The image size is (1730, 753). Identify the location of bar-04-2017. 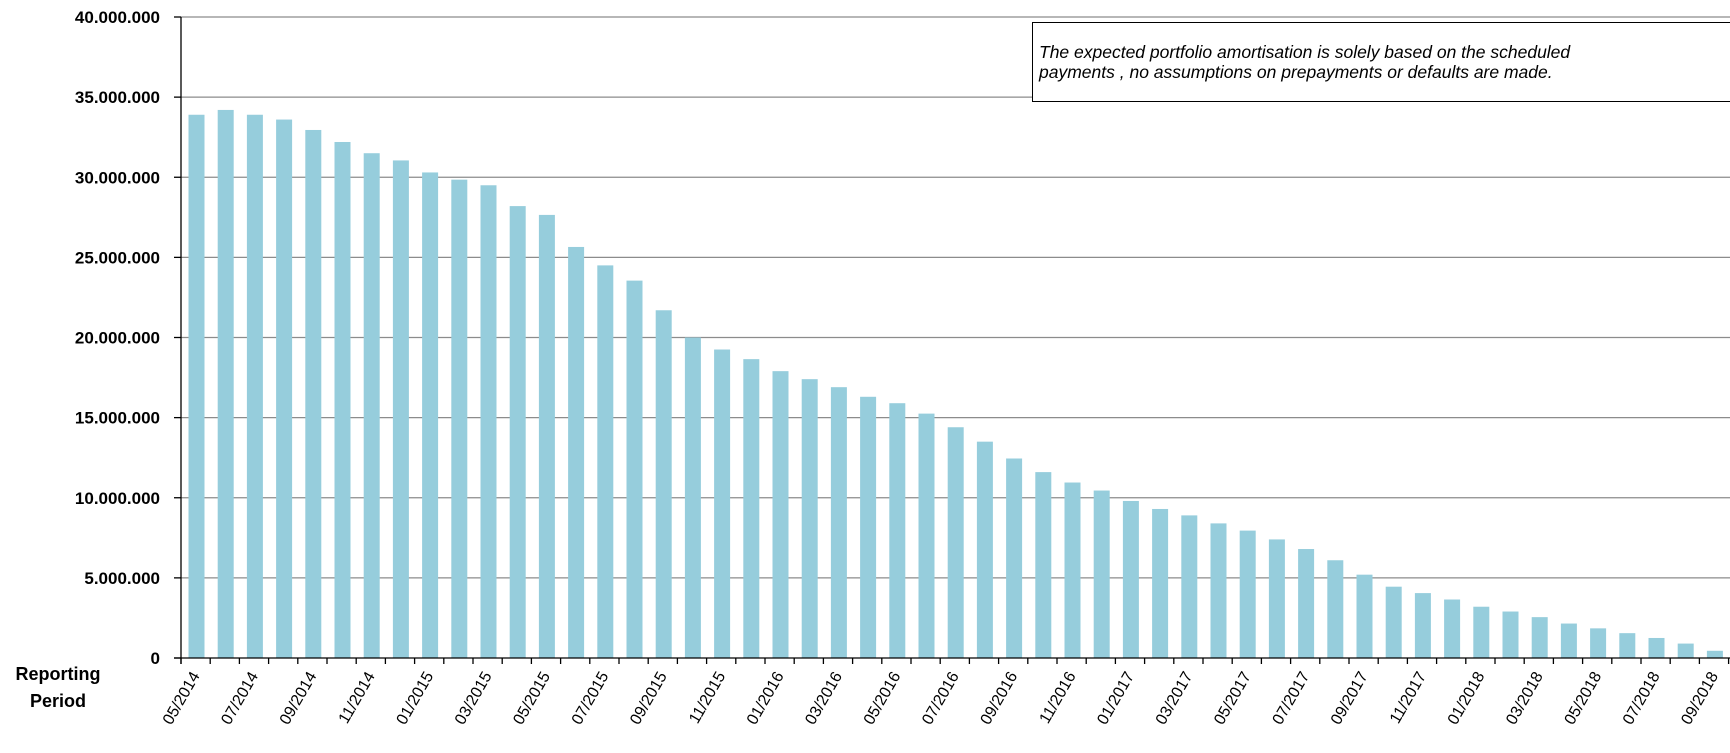
(1218, 590).